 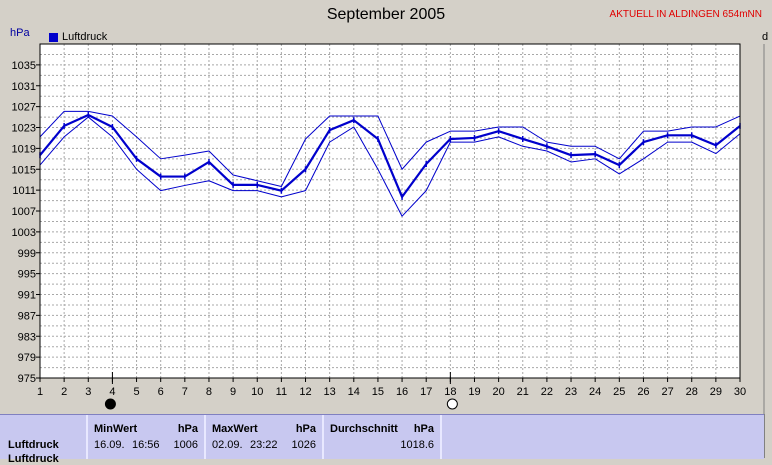 I want to click on full-moon-icon, so click(x=452, y=404).